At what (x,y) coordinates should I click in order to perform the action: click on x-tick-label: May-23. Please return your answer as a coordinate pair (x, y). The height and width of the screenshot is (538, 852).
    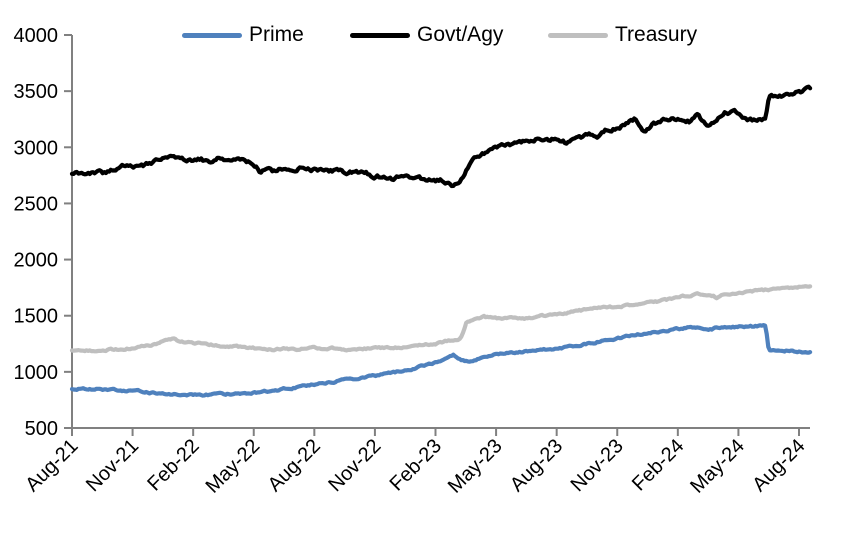
    Looking at the image, I should click on (475, 466).